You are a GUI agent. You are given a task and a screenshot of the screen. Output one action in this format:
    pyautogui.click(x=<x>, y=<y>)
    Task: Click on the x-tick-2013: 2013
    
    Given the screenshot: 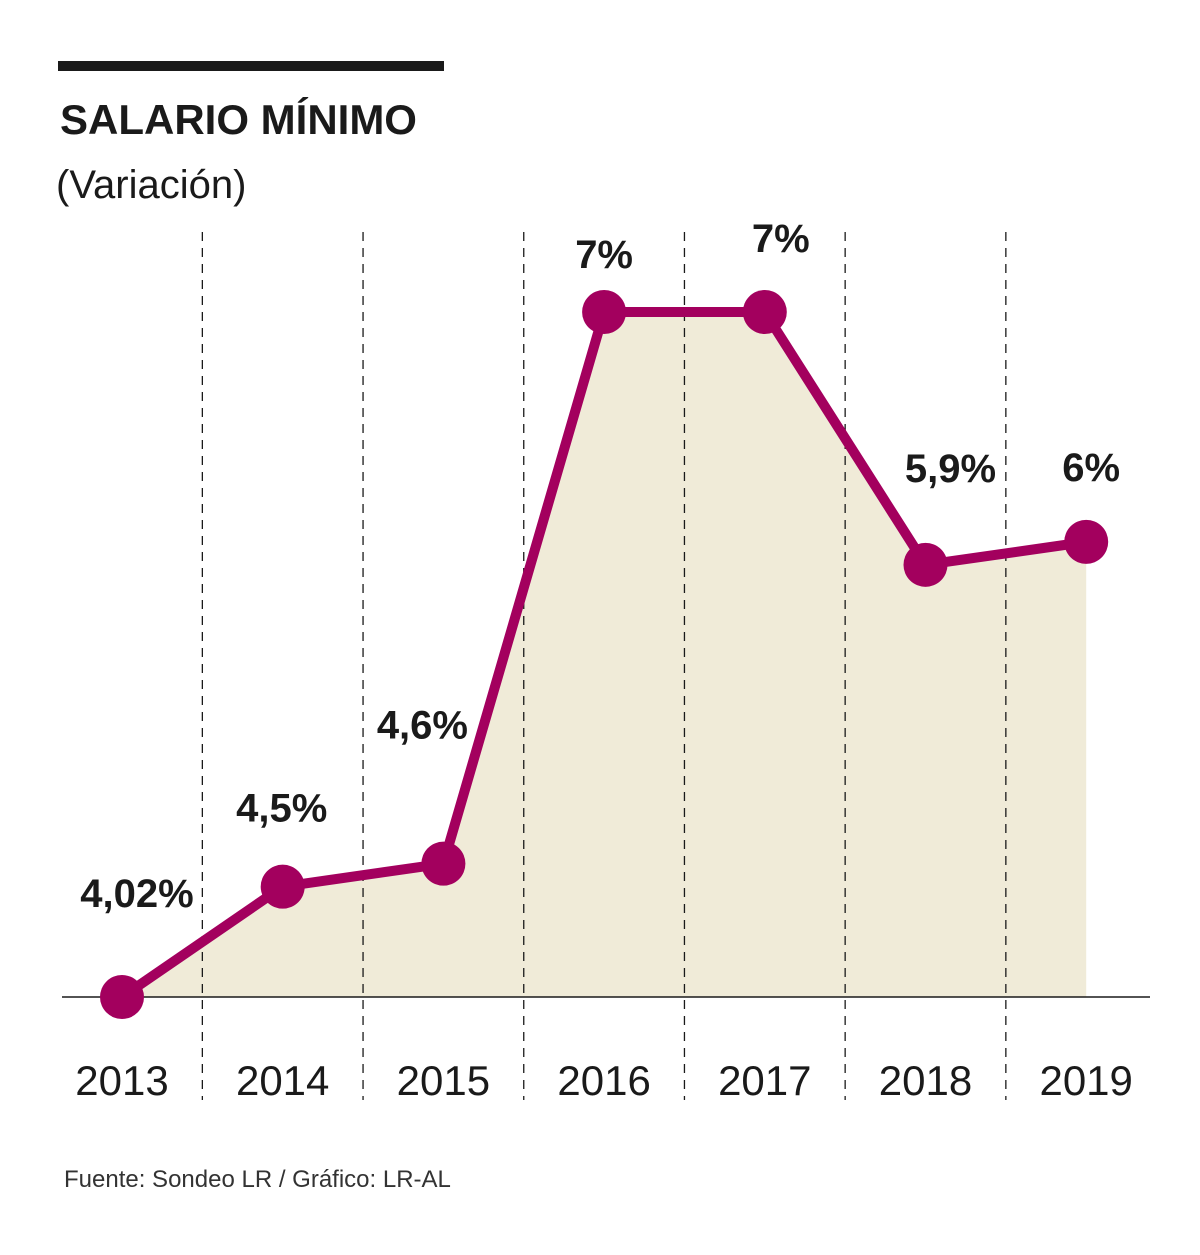 What is the action you would take?
    pyautogui.click(x=121, y=1080)
    